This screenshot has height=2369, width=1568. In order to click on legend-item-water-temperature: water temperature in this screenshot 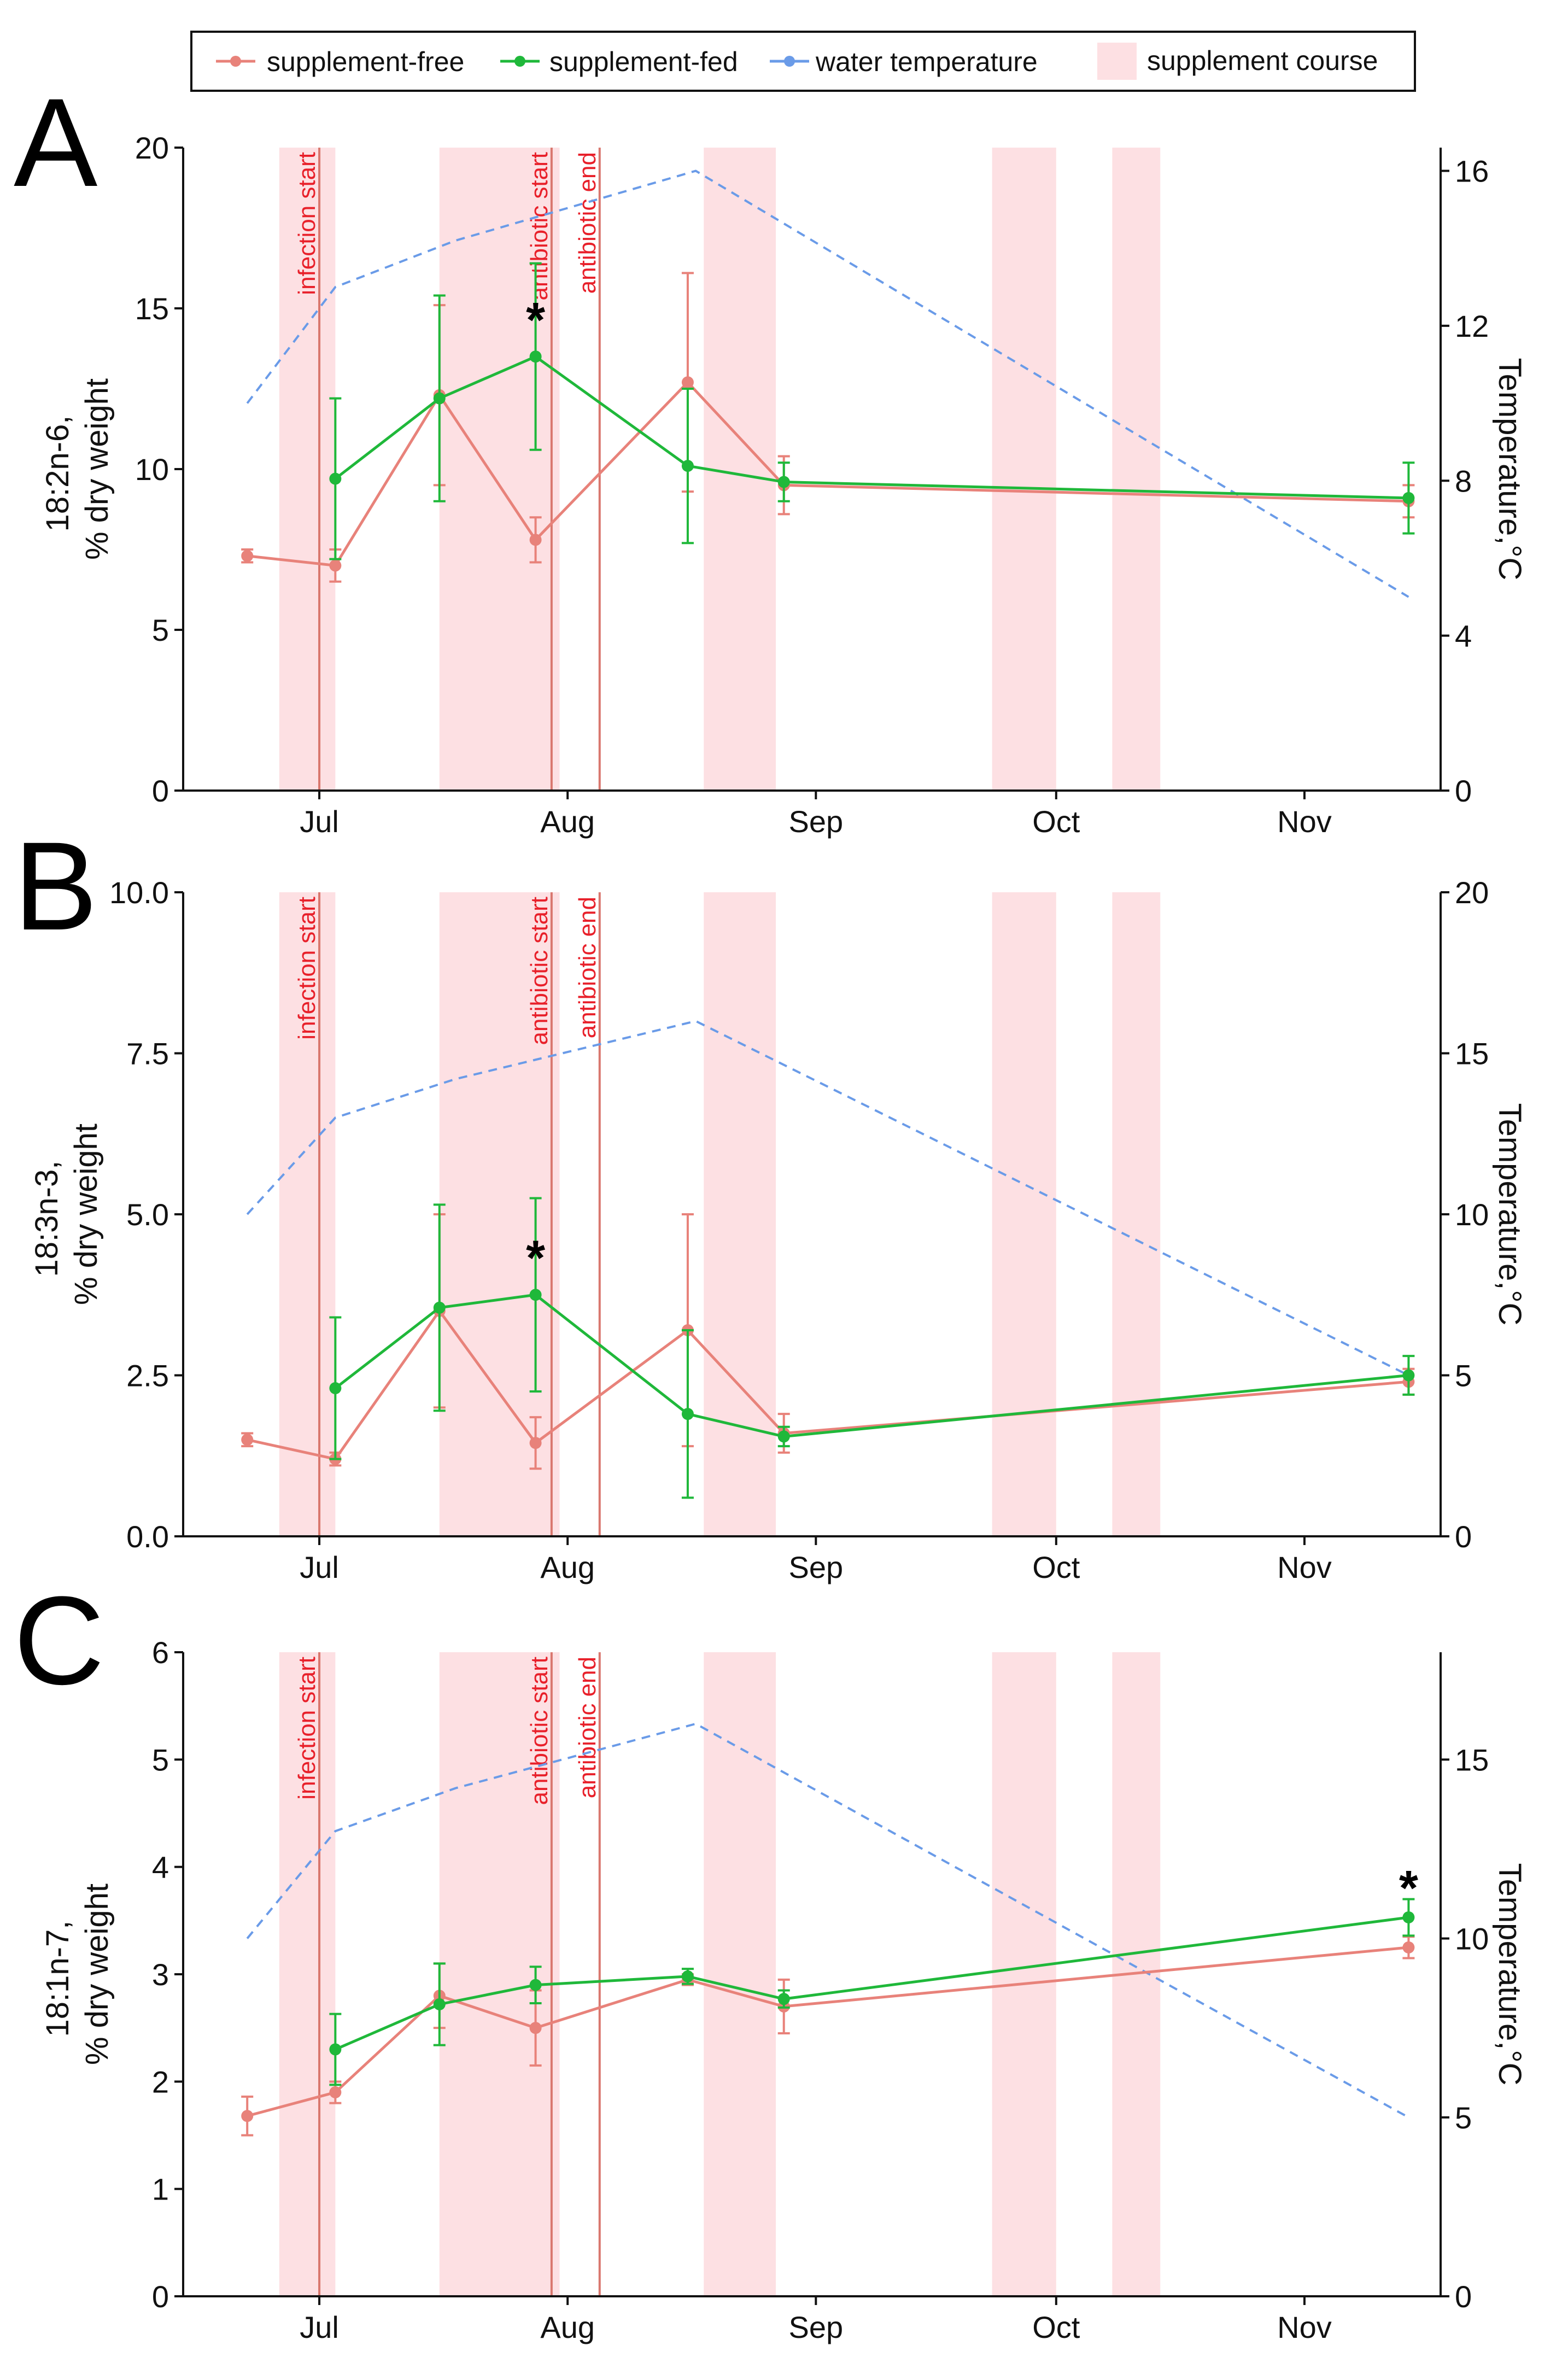, I will do `click(904, 62)`.